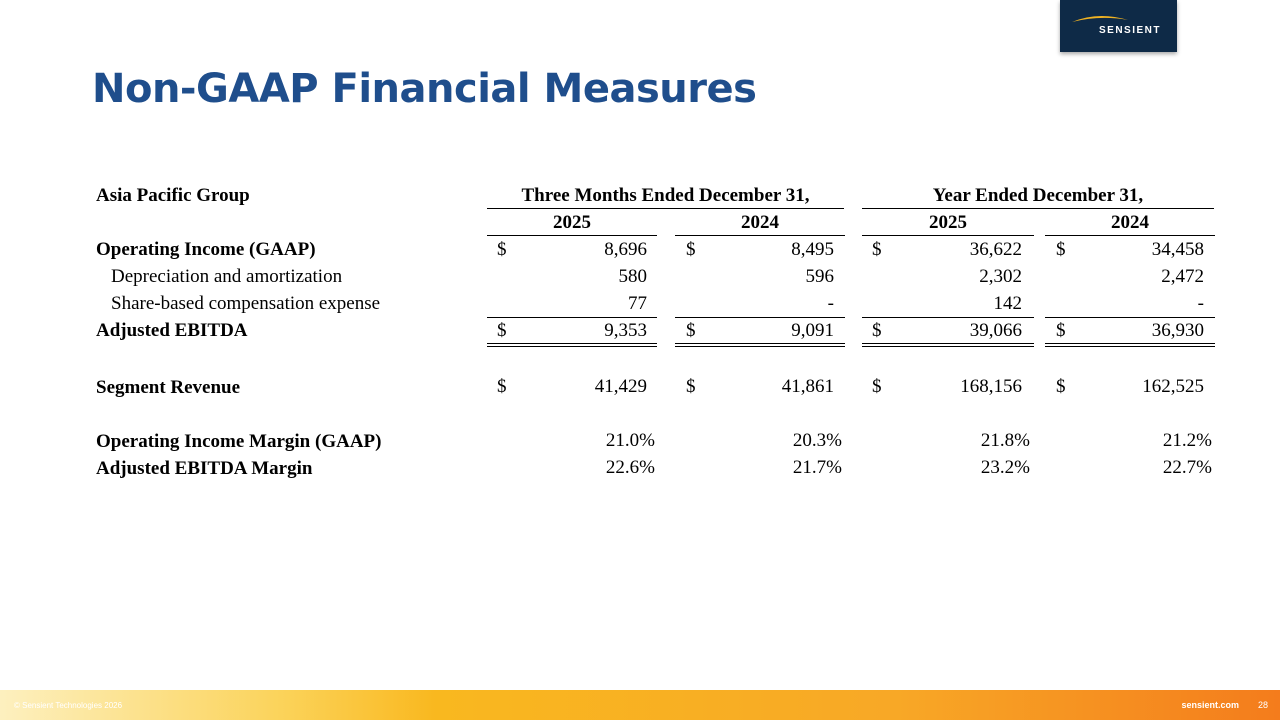 The image size is (1280, 720). I want to click on row-label-operating-margin: Operating Income Margin (GAAP), so click(239, 441).